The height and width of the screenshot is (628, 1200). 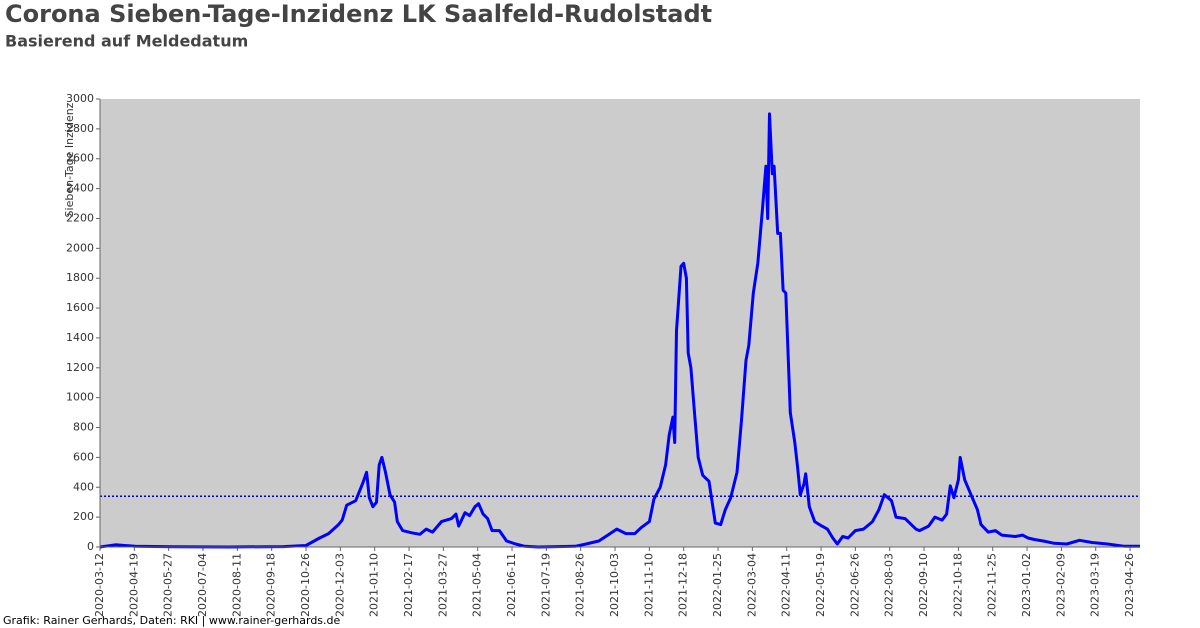 I want to click on x-tick-label: 2020-08-11, so click(x=236, y=585).